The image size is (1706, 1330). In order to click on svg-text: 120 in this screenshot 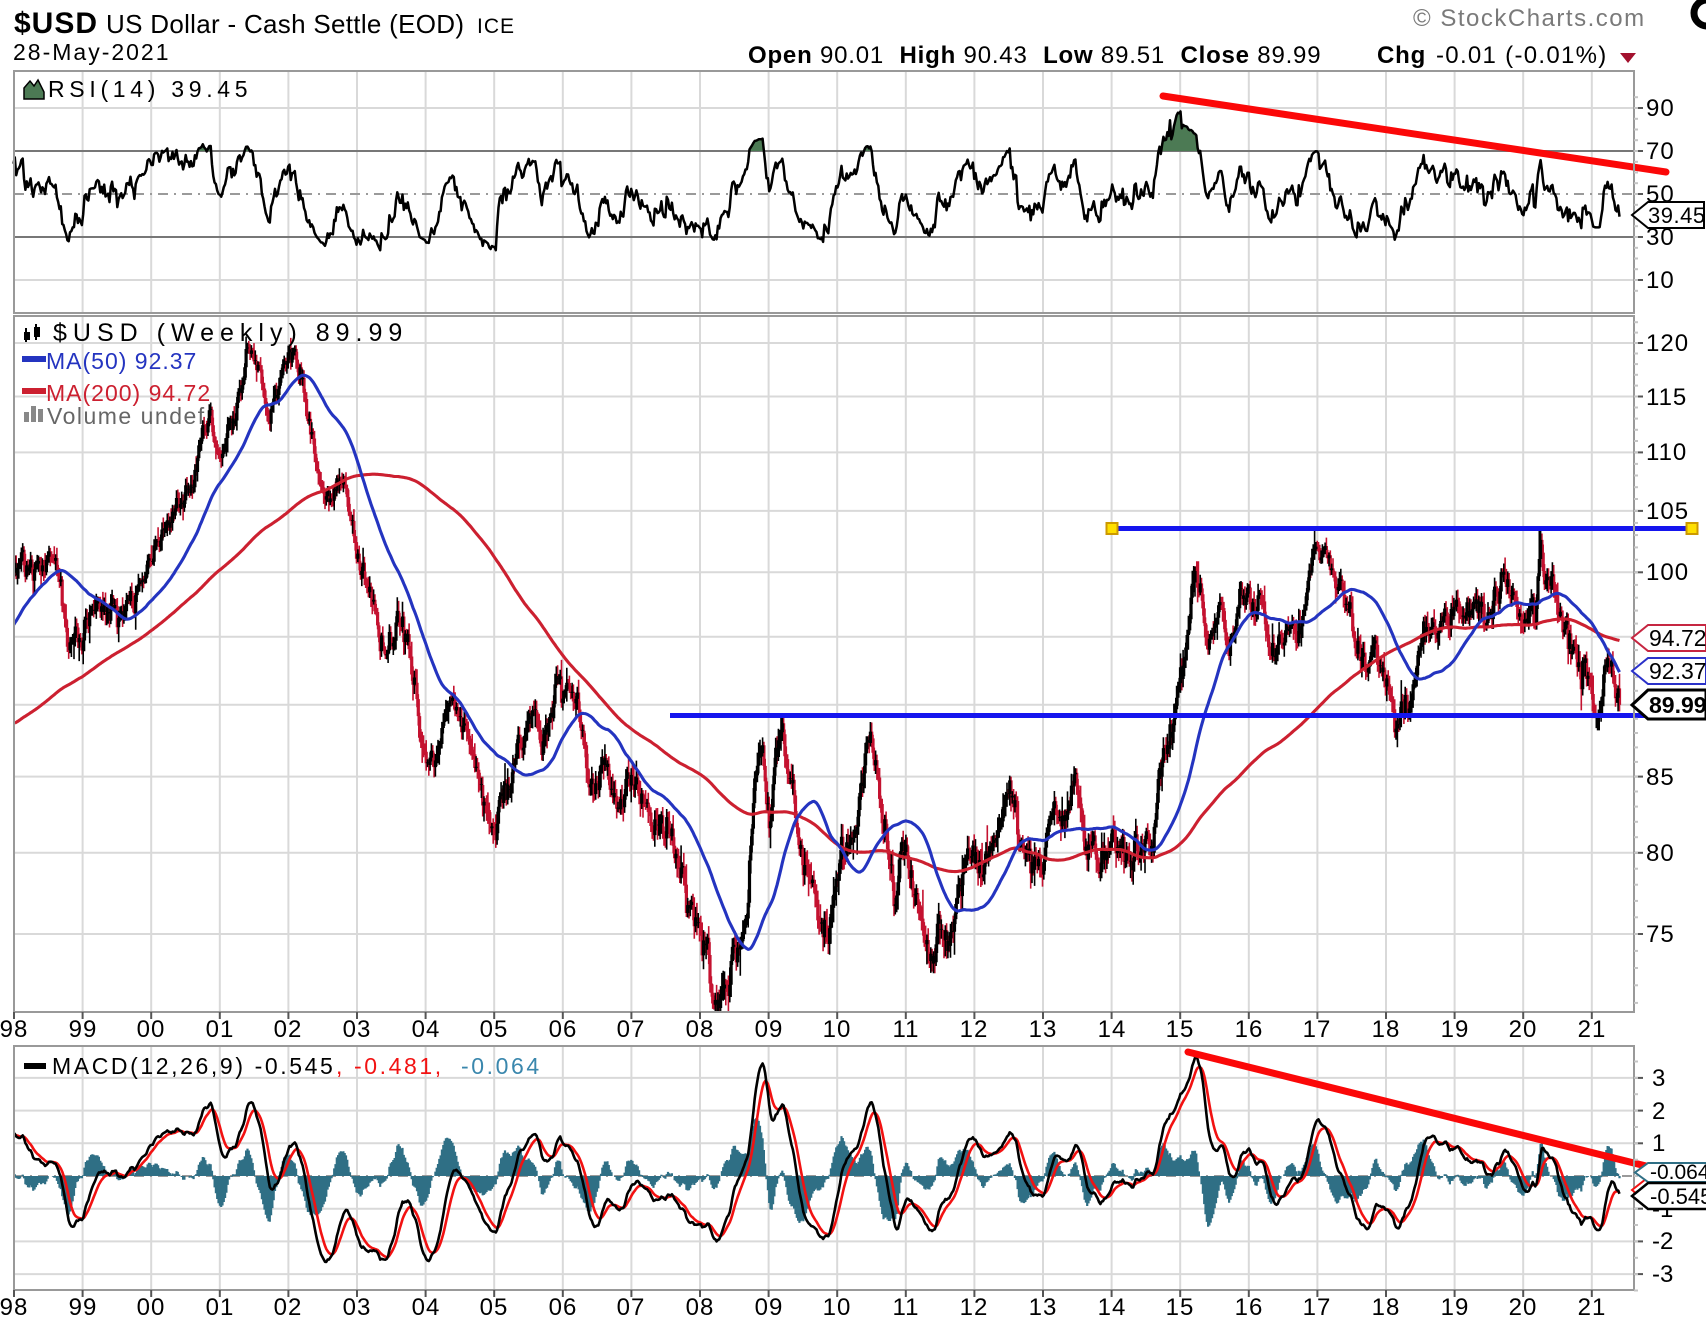, I will do `click(1667, 343)`.